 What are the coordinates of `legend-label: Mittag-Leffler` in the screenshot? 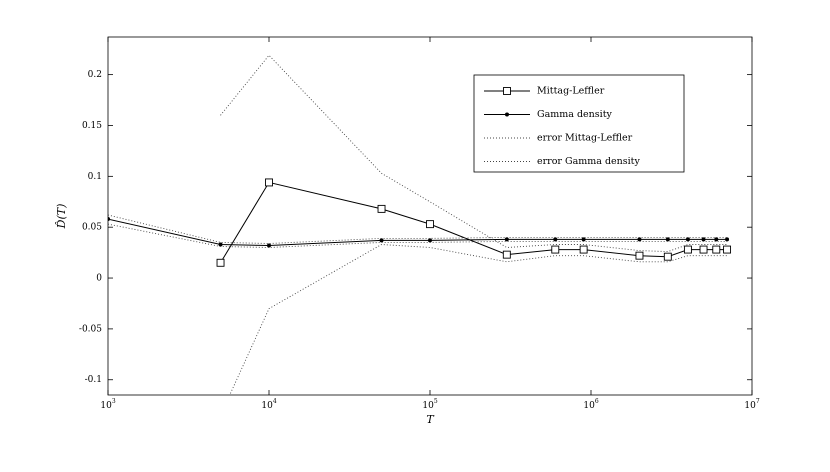 It's located at (571, 91).